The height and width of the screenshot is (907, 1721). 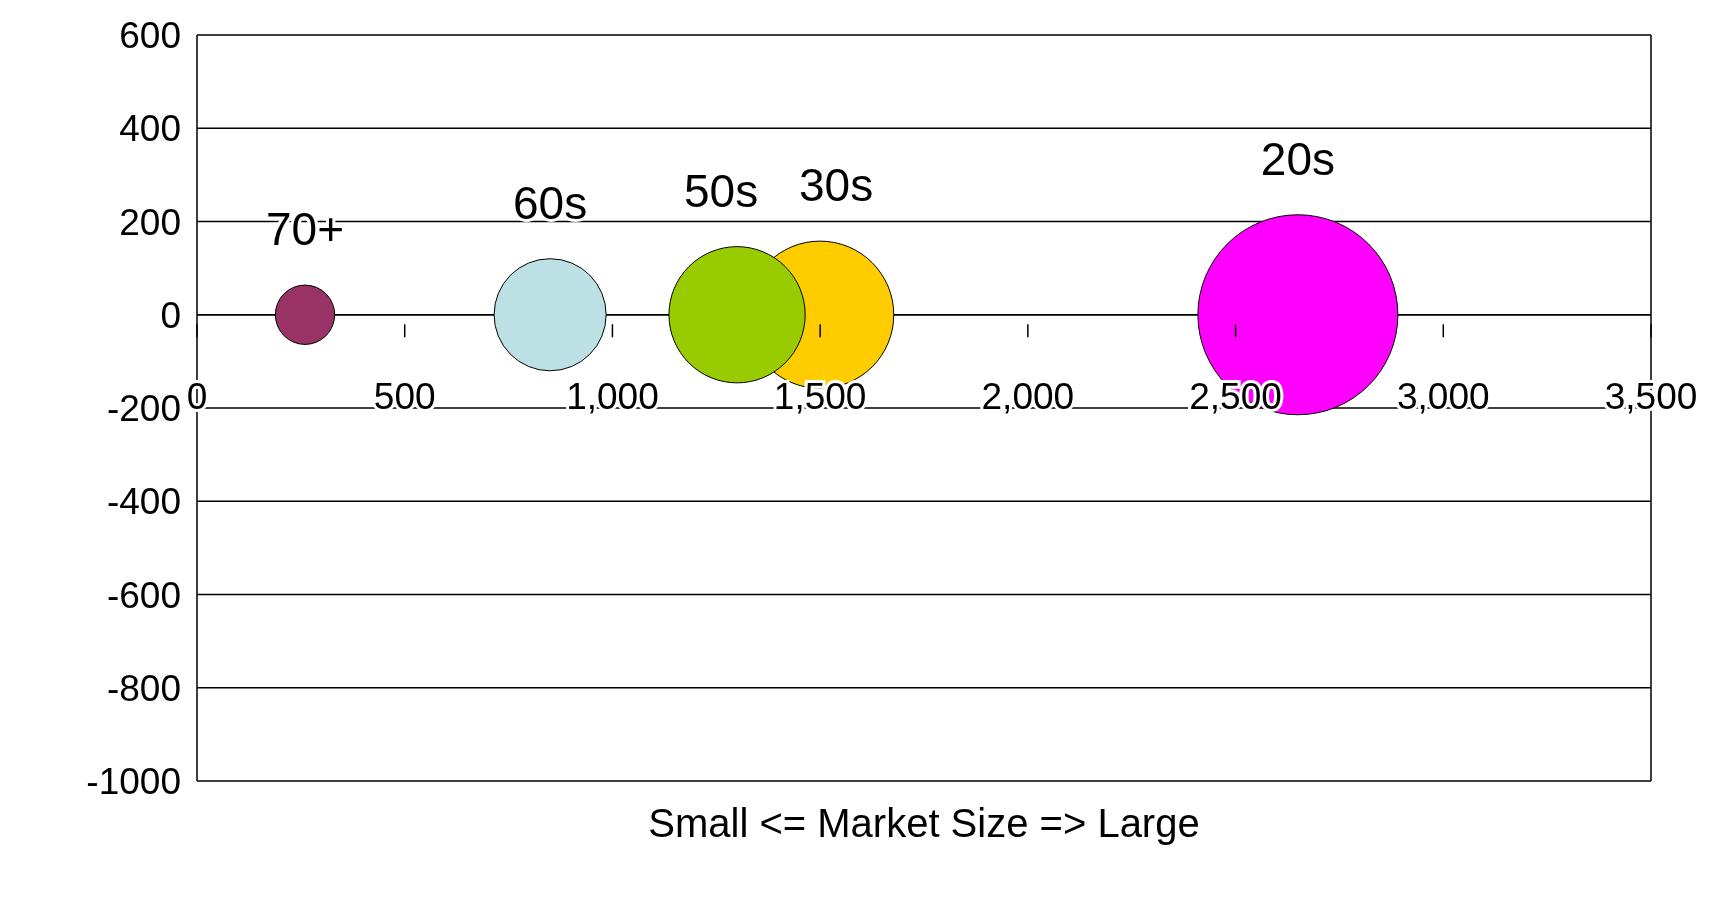 What do you see at coordinates (150, 35) in the screenshot?
I see `y-tick-label: 600` at bounding box center [150, 35].